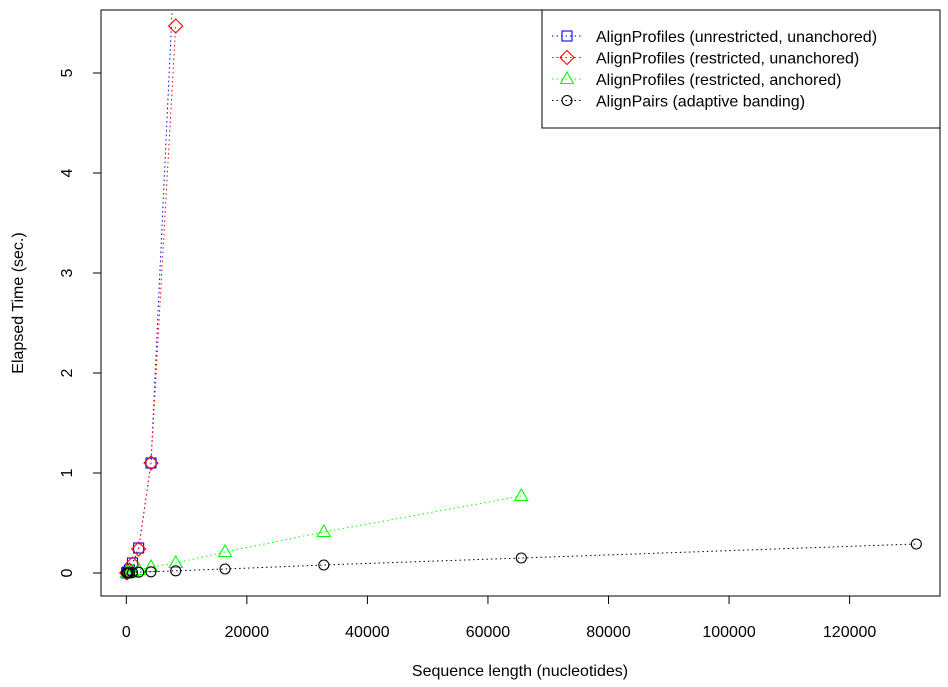  Describe the element at coordinates (67, 172) in the screenshot. I see `y-tick-label: 4` at that location.